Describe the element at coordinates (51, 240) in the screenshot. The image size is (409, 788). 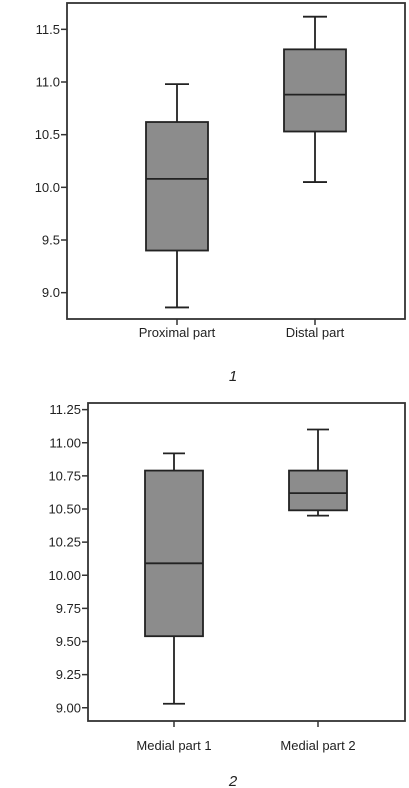
I see `y-tick-label: 9.5` at that location.